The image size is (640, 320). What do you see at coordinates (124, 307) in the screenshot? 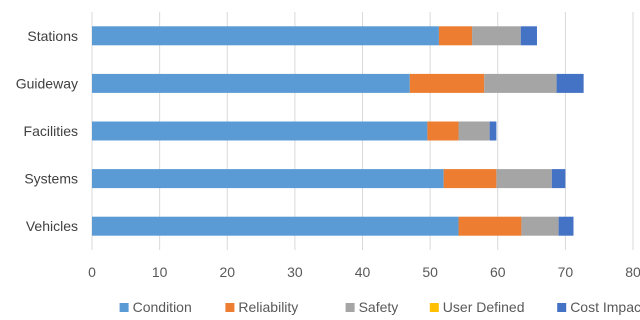
I see `legend-swatch-condition` at bounding box center [124, 307].